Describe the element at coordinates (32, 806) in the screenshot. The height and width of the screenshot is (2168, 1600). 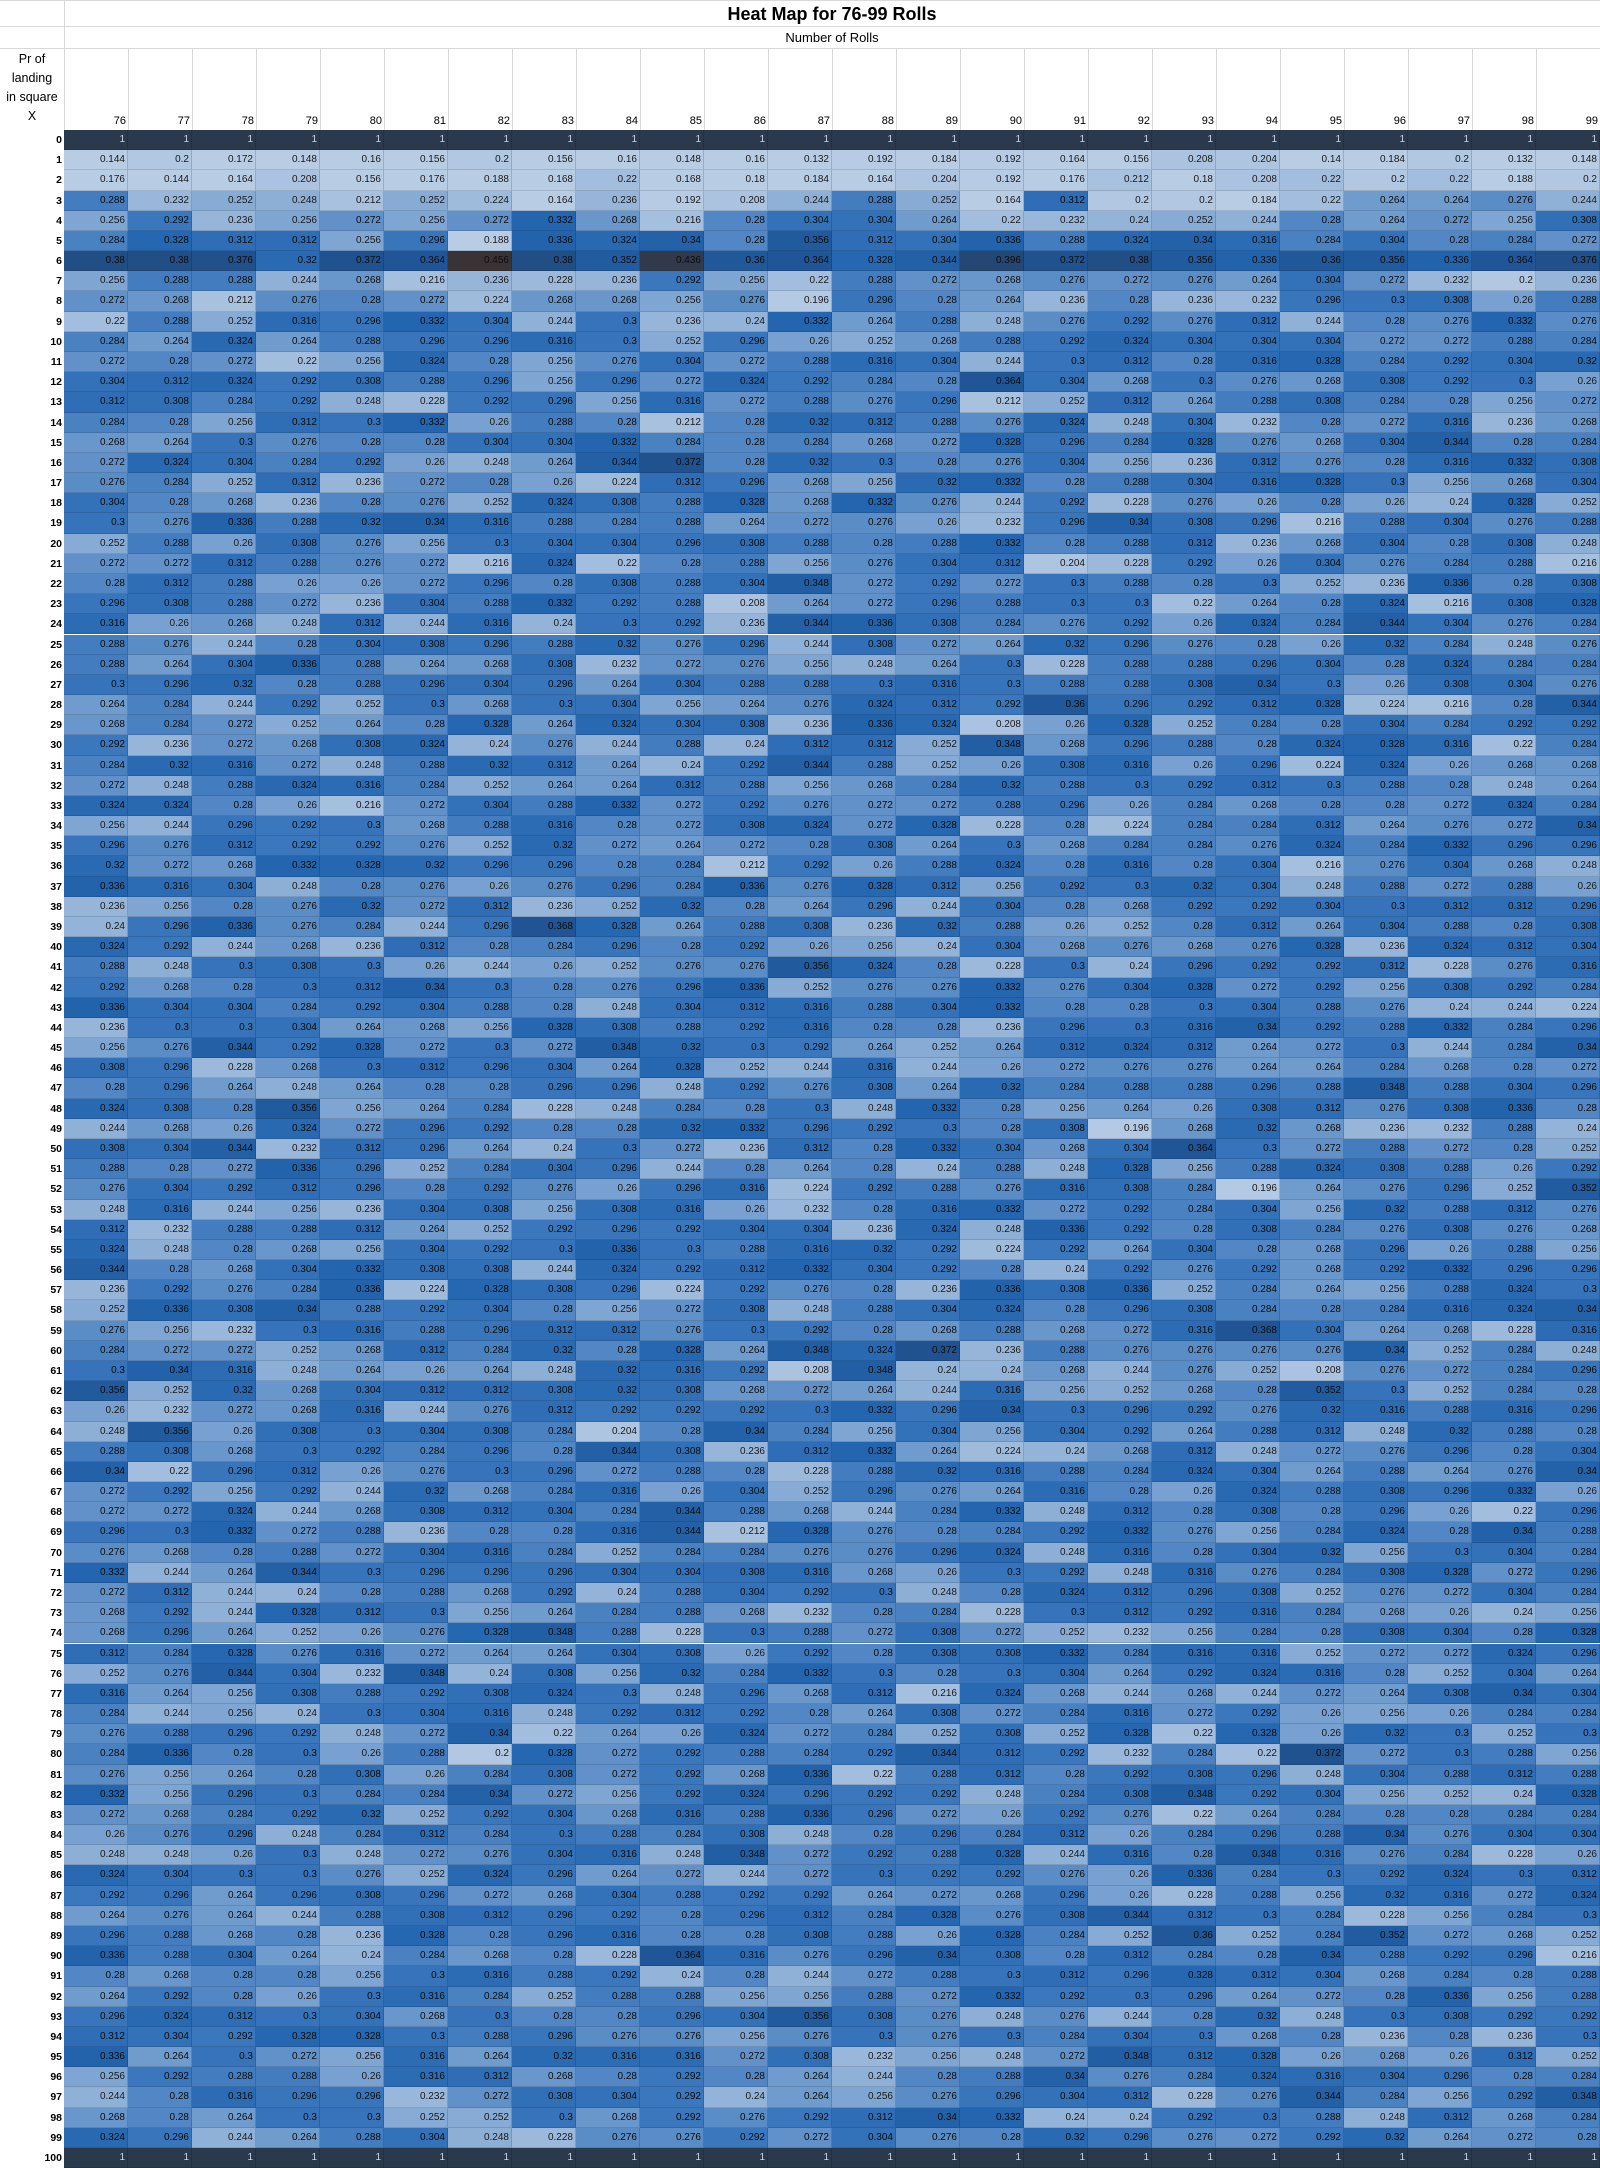
I see `row-header-33: 33` at that location.